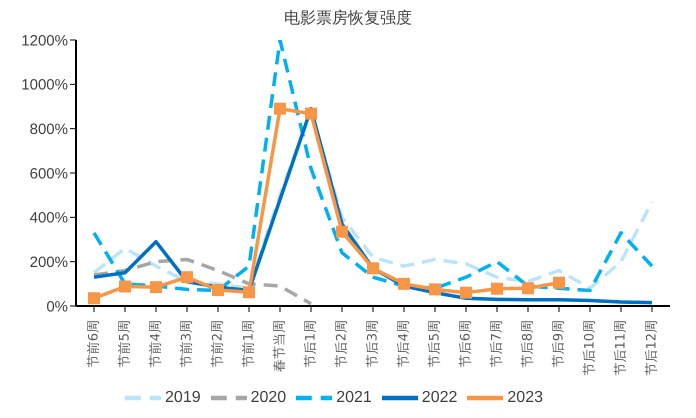  What do you see at coordinates (268, 397) in the screenshot?
I see `legend-label: 2020` at bounding box center [268, 397].